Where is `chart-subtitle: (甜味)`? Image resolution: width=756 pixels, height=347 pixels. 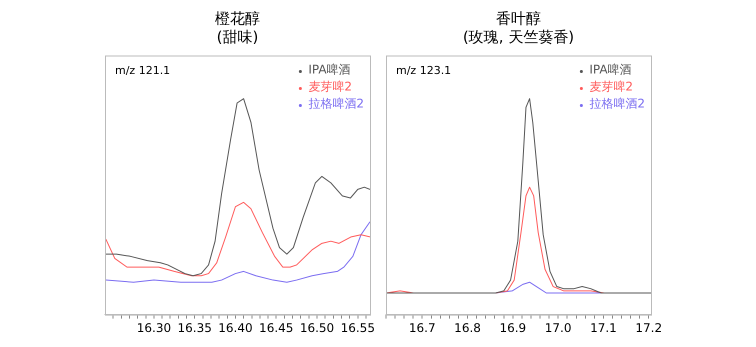
chart-subtitle: (甜味) is located at coordinates (237, 37).